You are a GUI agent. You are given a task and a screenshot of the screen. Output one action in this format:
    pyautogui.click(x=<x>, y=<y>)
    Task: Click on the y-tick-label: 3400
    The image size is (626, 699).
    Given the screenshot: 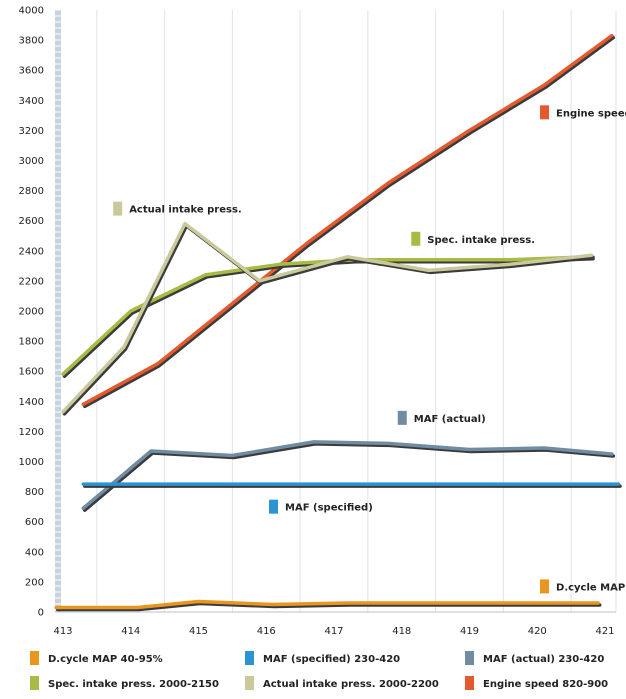 What is the action you would take?
    pyautogui.click(x=31, y=101)
    